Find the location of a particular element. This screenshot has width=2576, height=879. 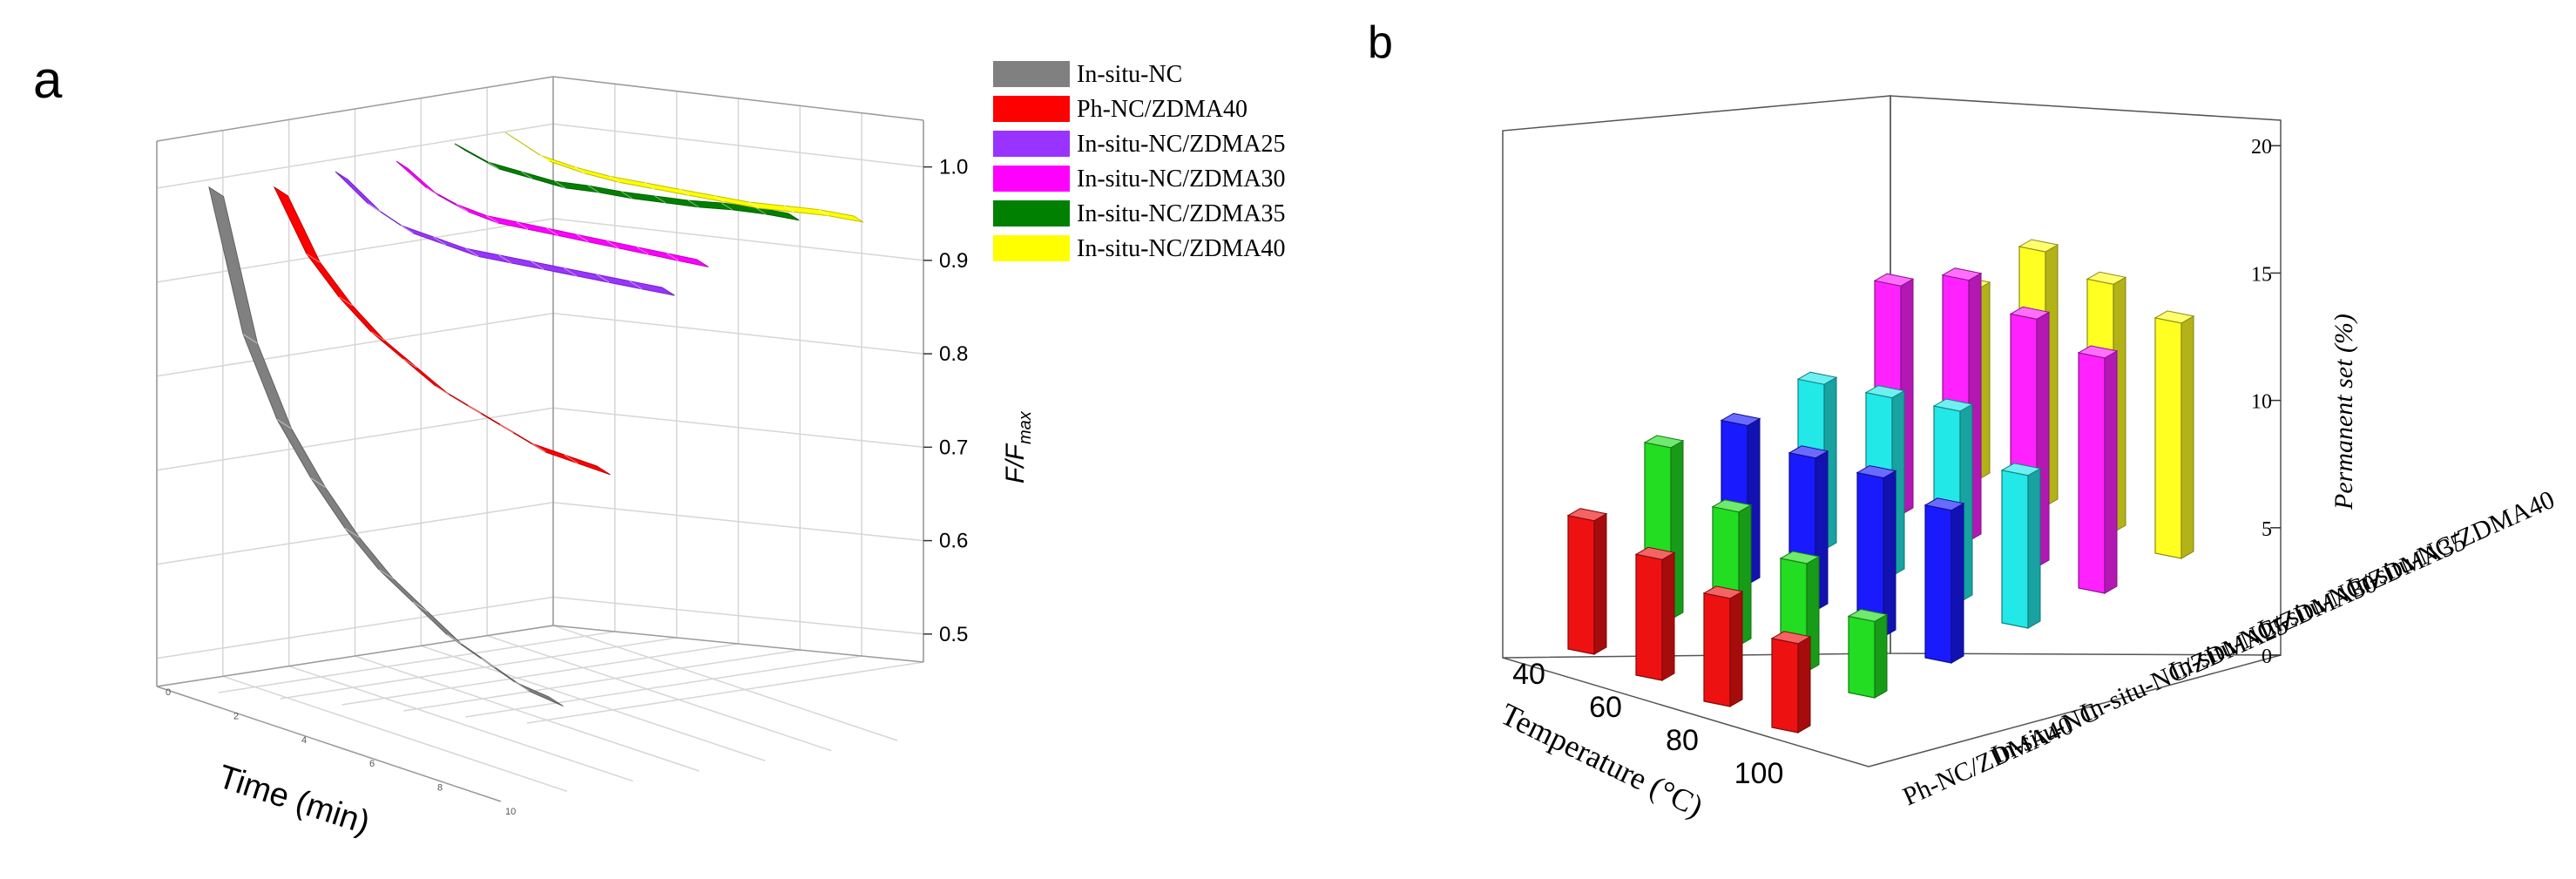

panel-b-bars is located at coordinates (1880, 486).